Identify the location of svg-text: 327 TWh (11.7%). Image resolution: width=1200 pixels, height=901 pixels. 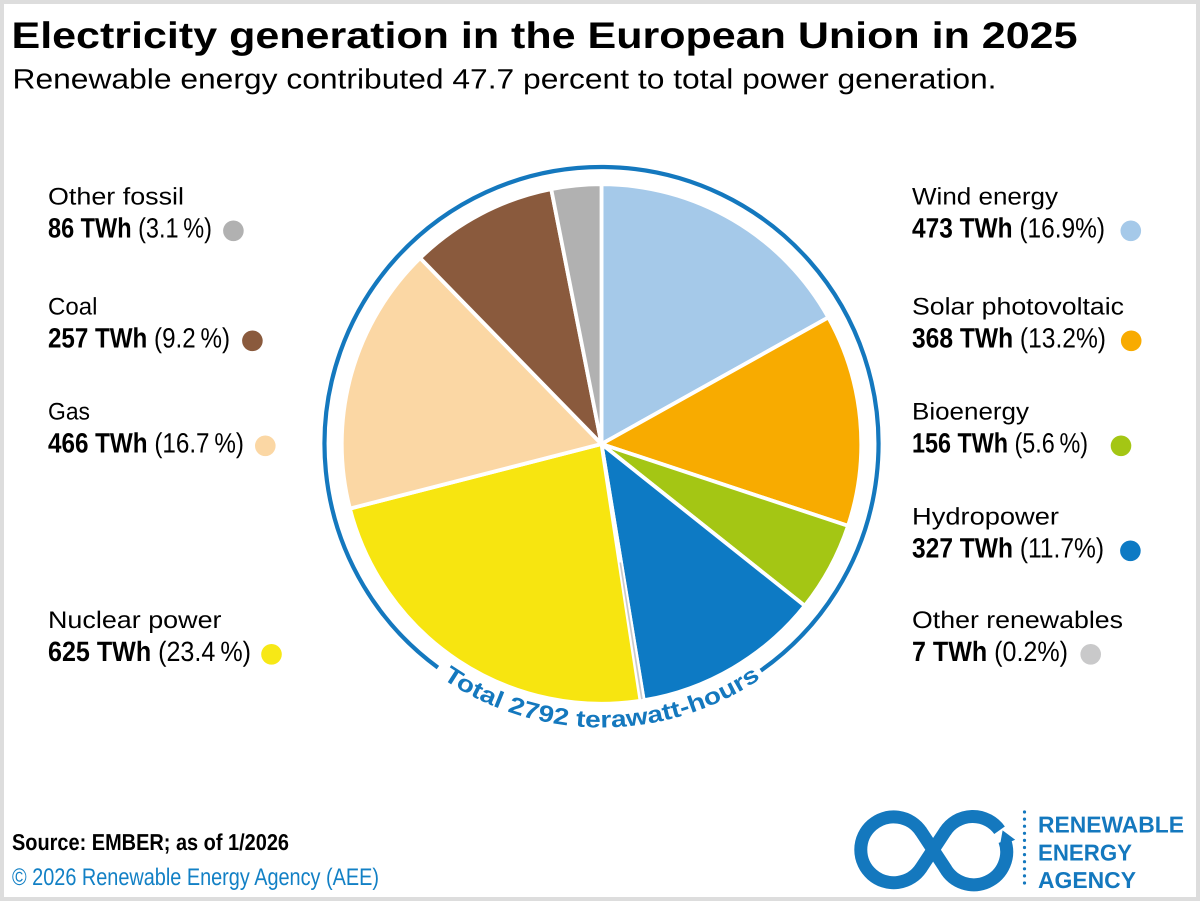
(1008, 548).